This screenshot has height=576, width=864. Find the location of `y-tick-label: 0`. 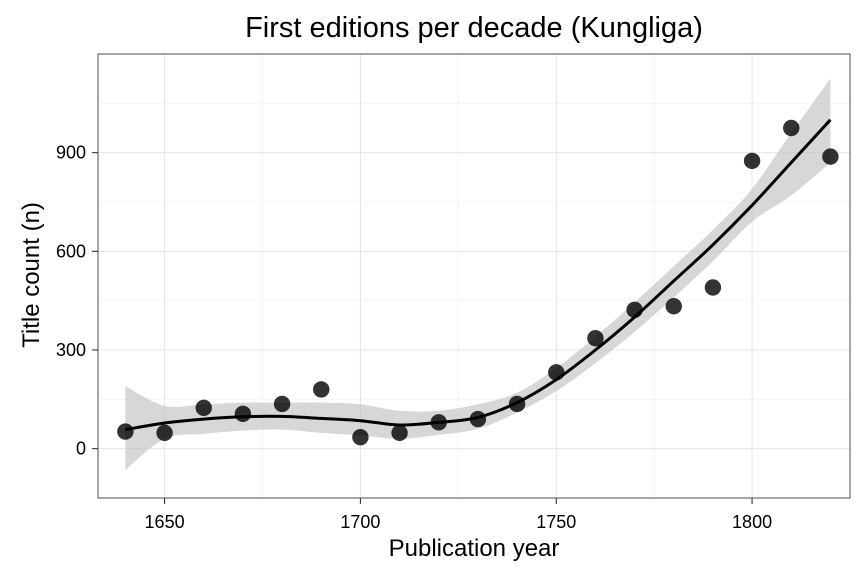

y-tick-label: 0 is located at coordinates (81, 449).